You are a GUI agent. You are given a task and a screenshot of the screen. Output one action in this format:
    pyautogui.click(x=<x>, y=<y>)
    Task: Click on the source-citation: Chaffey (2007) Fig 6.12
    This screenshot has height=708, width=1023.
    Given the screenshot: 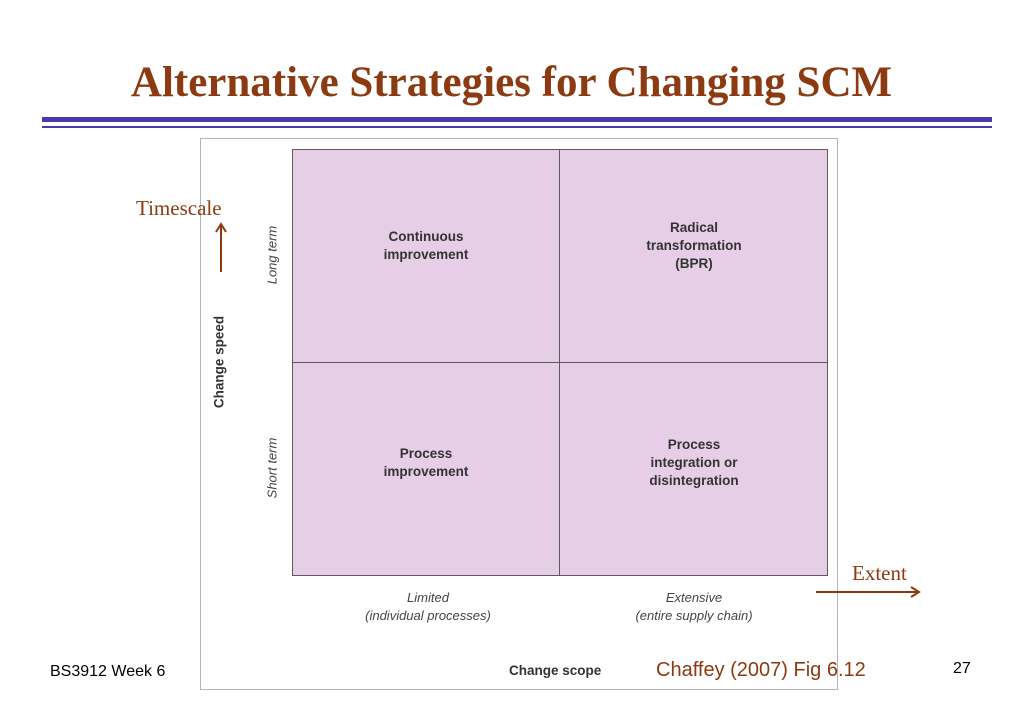 What is the action you would take?
    pyautogui.click(x=761, y=670)
    